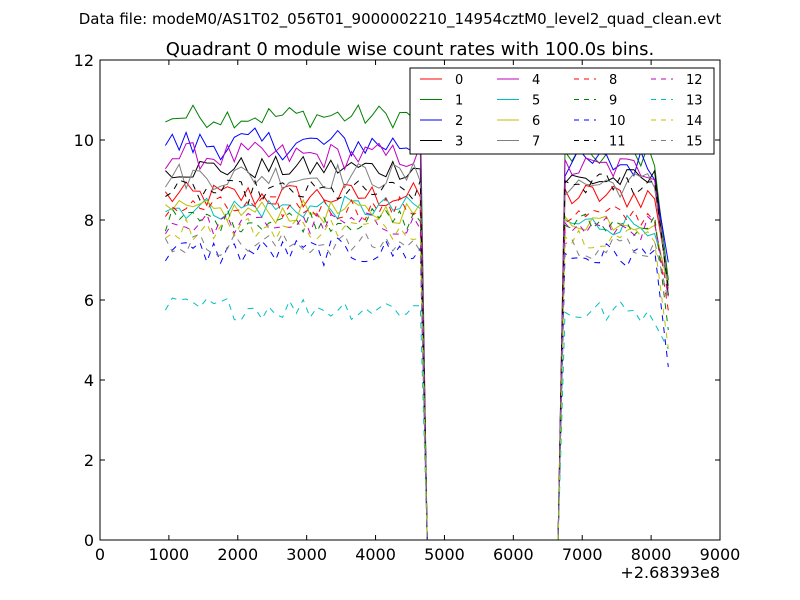 Image resolution: width=800 pixels, height=600 pixels. What do you see at coordinates (651, 554) in the screenshot?
I see `x-tick-label: 8000` at bounding box center [651, 554].